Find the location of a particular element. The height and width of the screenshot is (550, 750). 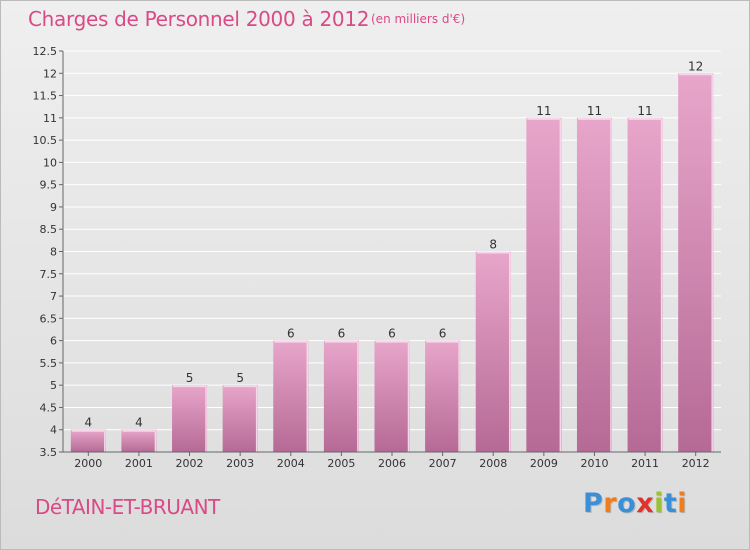

proxiti-logo: Proxiti is located at coordinates (635, 503).